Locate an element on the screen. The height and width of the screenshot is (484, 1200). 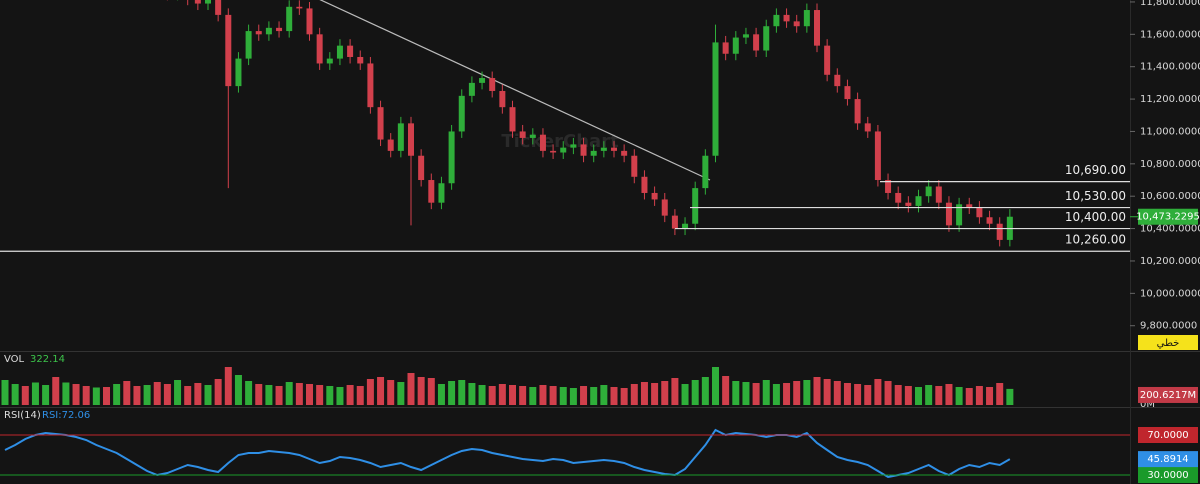
y-tick-label: 11,200.0000 is located at coordinates (1170, 99).